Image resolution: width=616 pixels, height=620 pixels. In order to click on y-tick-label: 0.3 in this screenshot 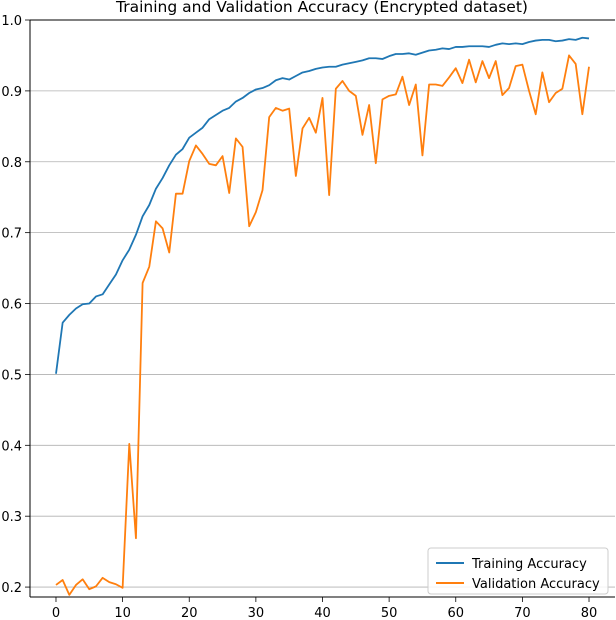, I will do `click(11, 517)`.